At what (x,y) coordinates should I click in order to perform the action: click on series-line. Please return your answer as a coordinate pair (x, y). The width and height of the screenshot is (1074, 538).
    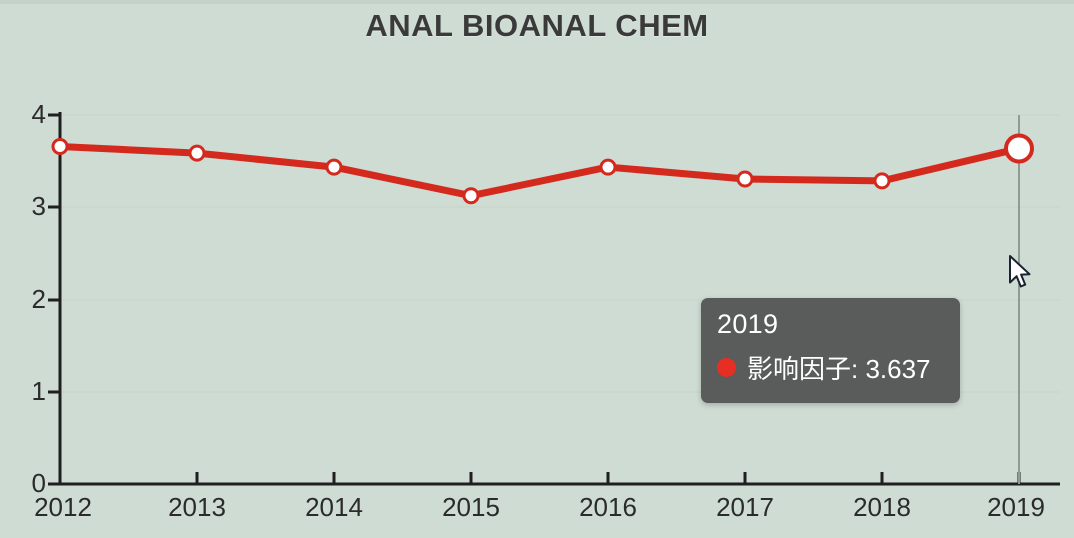
    Looking at the image, I should click on (539, 171).